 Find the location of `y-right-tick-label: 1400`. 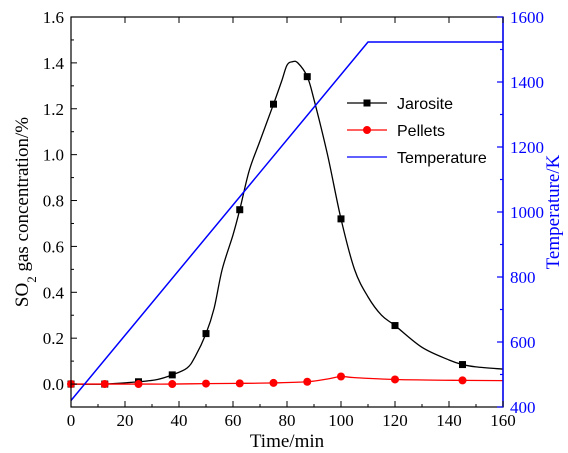

y-right-tick-label: 1400 is located at coordinates (527, 82).